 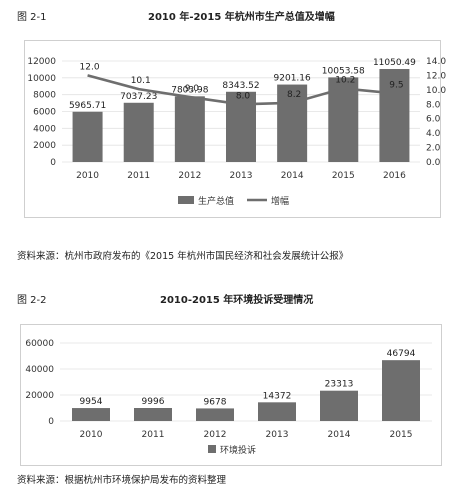 What do you see at coordinates (122, 480) in the screenshot?
I see `figure-2-source: 资料来源：根据杭州市环境保护局发布的资料整理` at bounding box center [122, 480].